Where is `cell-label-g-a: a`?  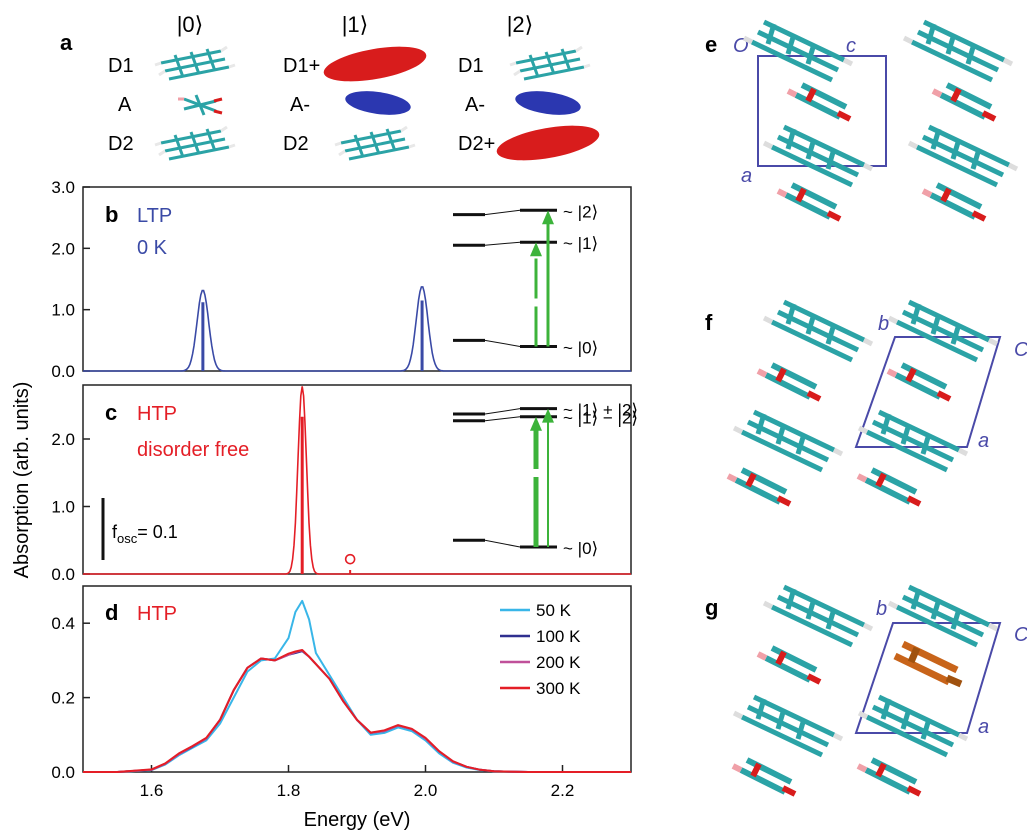 cell-label-g-a: a is located at coordinates (983, 727).